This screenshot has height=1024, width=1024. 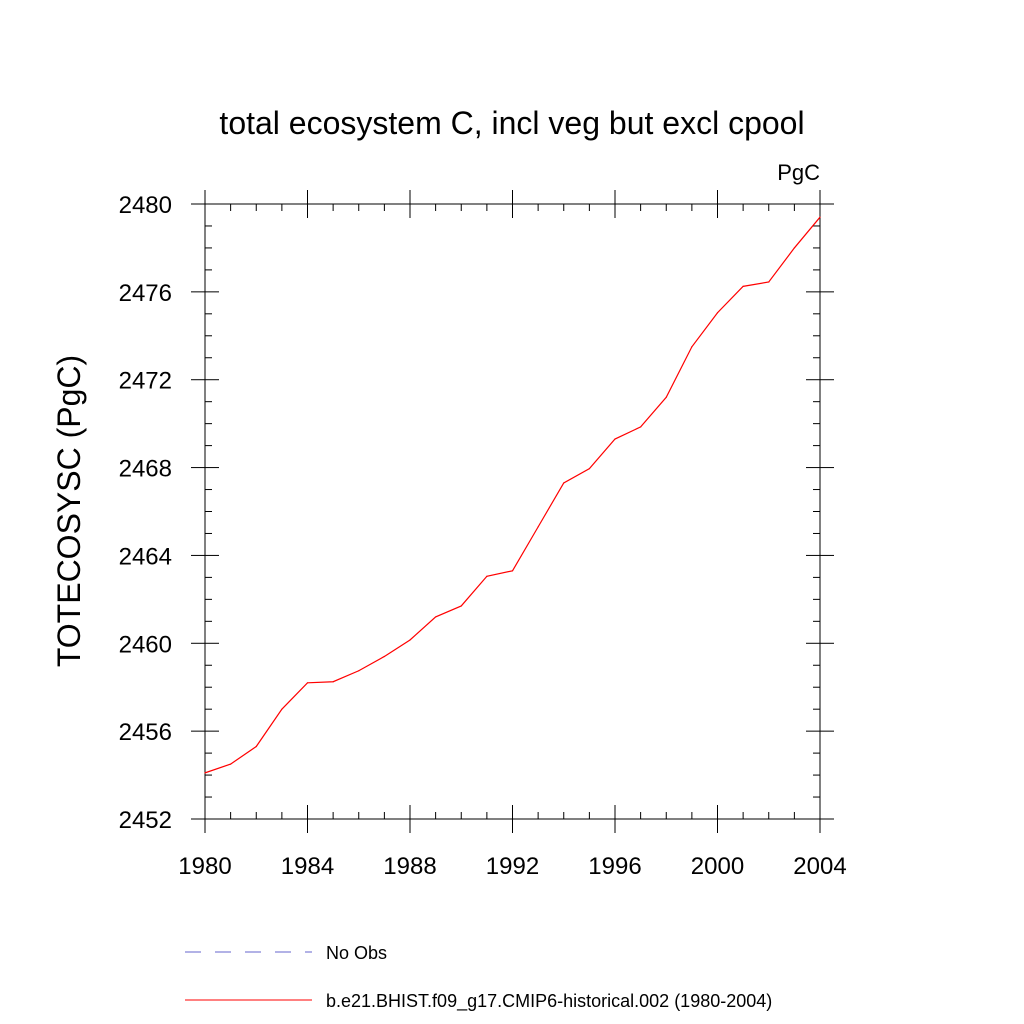 What do you see at coordinates (145, 205) in the screenshot?
I see `y-tick-label: 2480` at bounding box center [145, 205].